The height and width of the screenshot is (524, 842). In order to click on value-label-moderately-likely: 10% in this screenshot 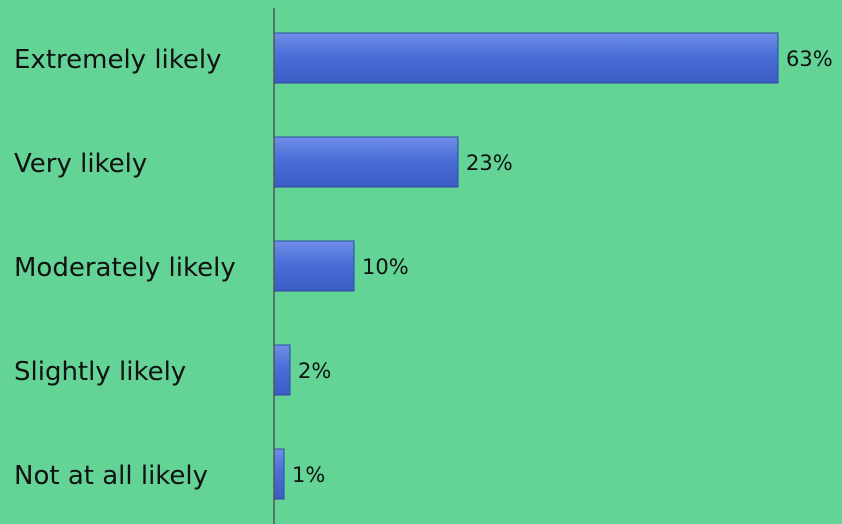, I will do `click(385, 267)`.